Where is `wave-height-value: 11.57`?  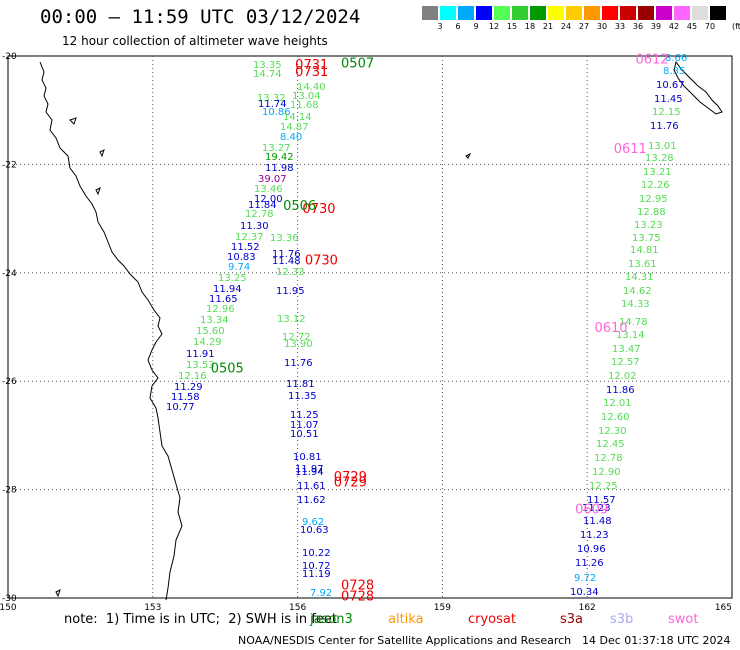 wave-height-value: 11.57 is located at coordinates (601, 500).